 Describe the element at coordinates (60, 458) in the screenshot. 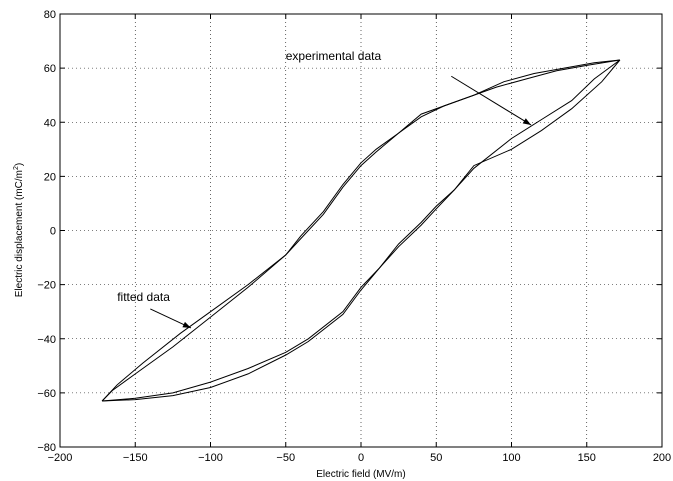

I see `x-tick-label: −200` at that location.